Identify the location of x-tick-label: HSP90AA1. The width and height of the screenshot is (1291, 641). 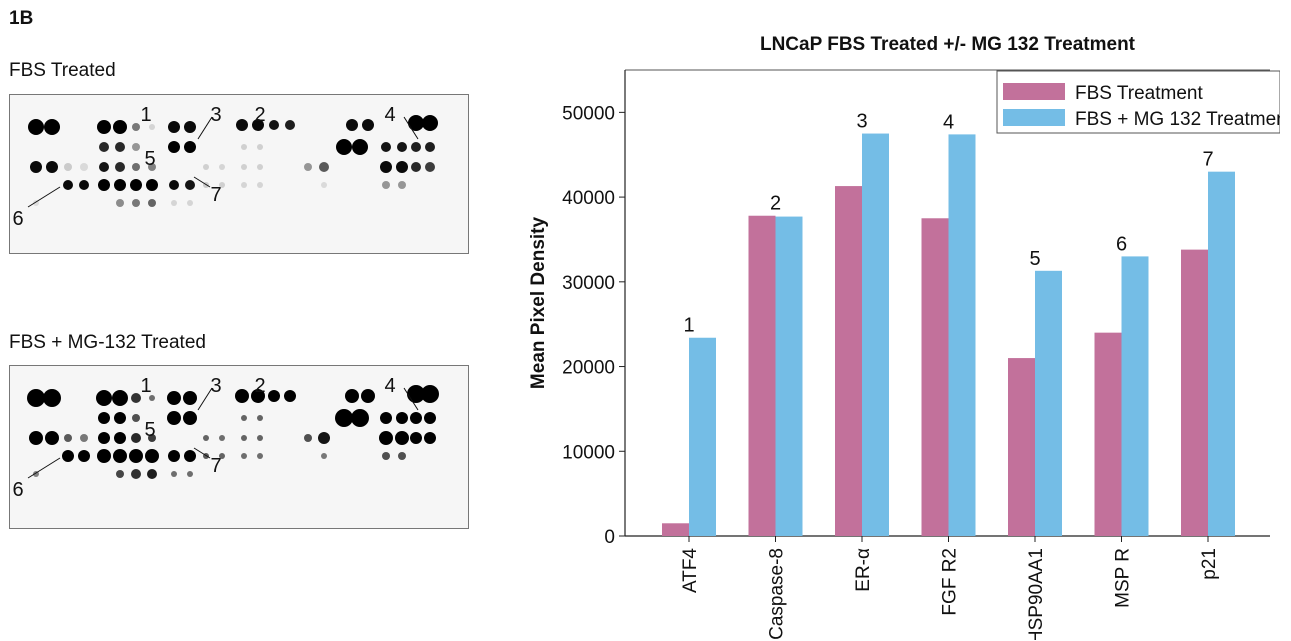
(1036, 594).